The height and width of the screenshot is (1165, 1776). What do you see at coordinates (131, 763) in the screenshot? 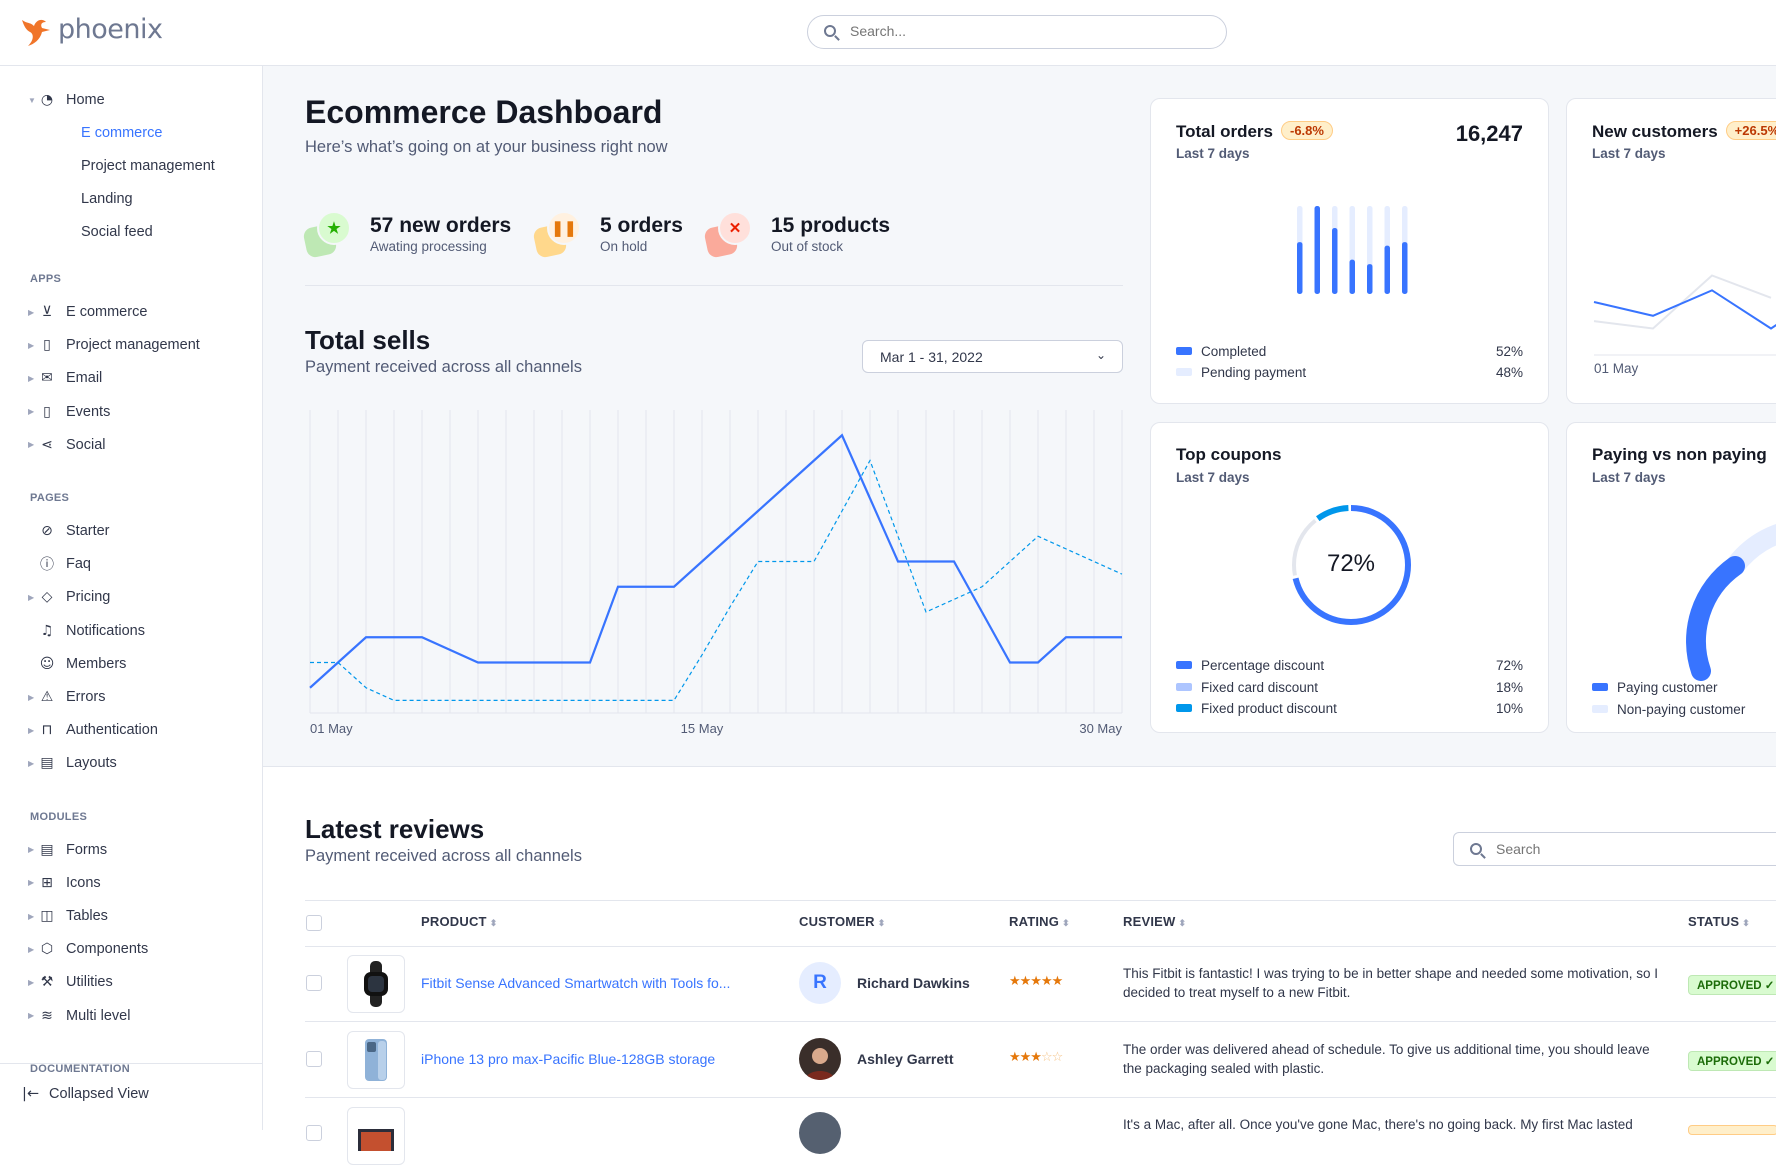
I see `sidebar-item-layouts: ▶▤Layouts` at bounding box center [131, 763].